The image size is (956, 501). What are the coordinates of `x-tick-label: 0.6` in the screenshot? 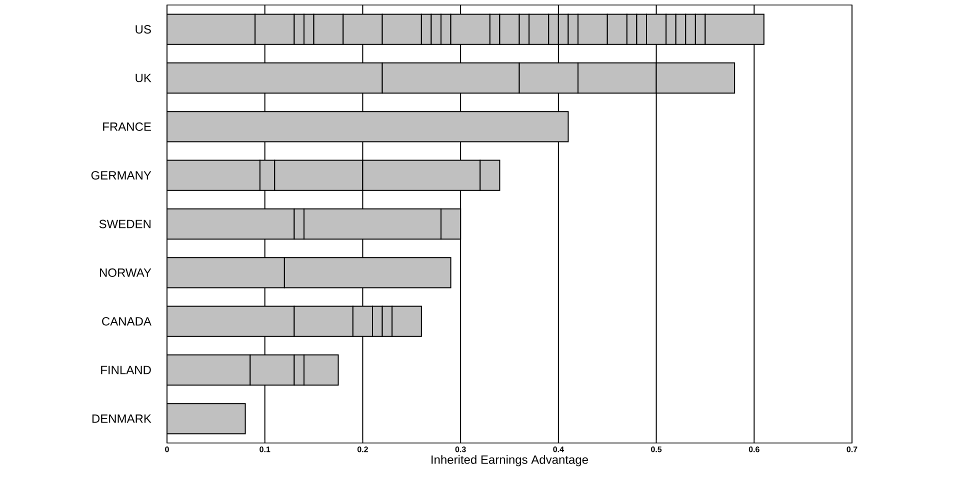 It's located at (754, 449).